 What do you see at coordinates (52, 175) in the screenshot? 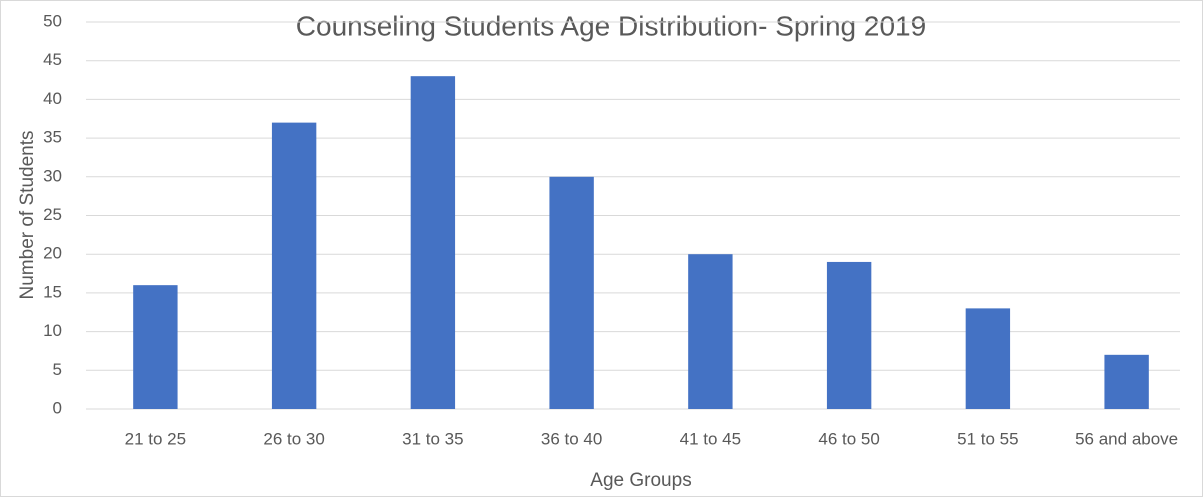
I see `y-tick-label: 30` at bounding box center [52, 175].